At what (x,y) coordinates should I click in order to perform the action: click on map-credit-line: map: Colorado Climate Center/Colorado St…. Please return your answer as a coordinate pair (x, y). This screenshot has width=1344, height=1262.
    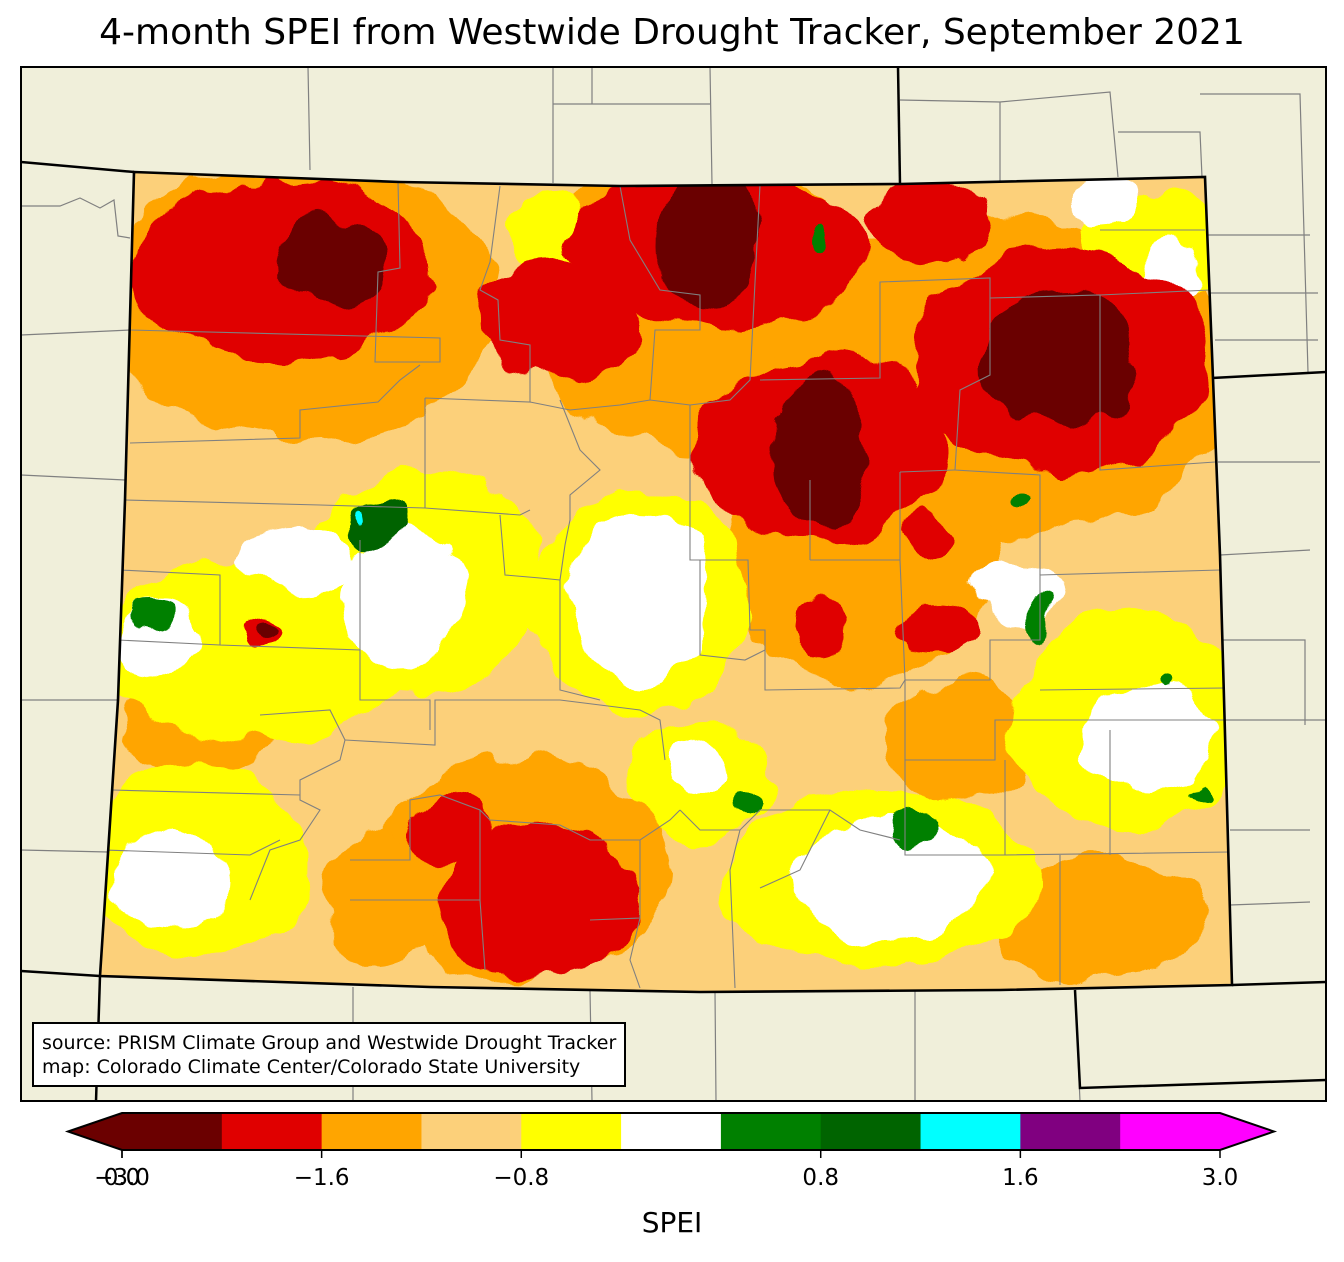
    Looking at the image, I should click on (311, 1067).